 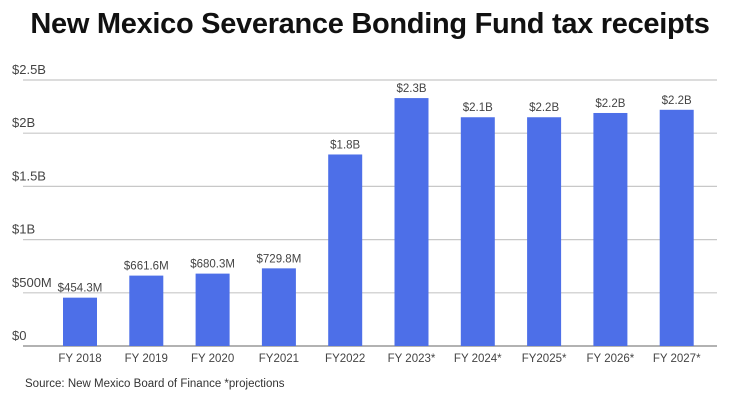 I want to click on x-tick-label: FY 2027*, so click(x=677, y=359).